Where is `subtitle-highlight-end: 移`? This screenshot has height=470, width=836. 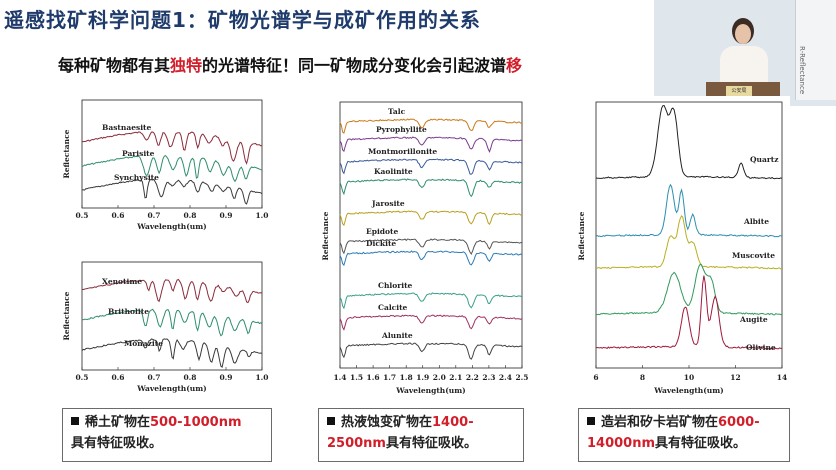 subtitle-highlight-end: 移 is located at coordinates (514, 65).